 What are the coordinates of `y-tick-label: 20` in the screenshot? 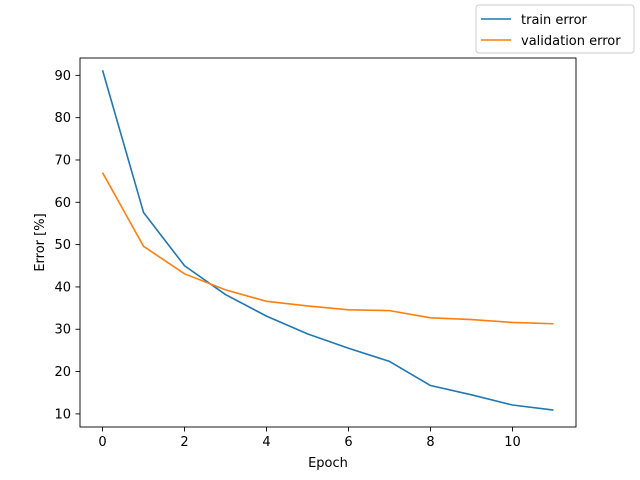 It's located at (62, 372).